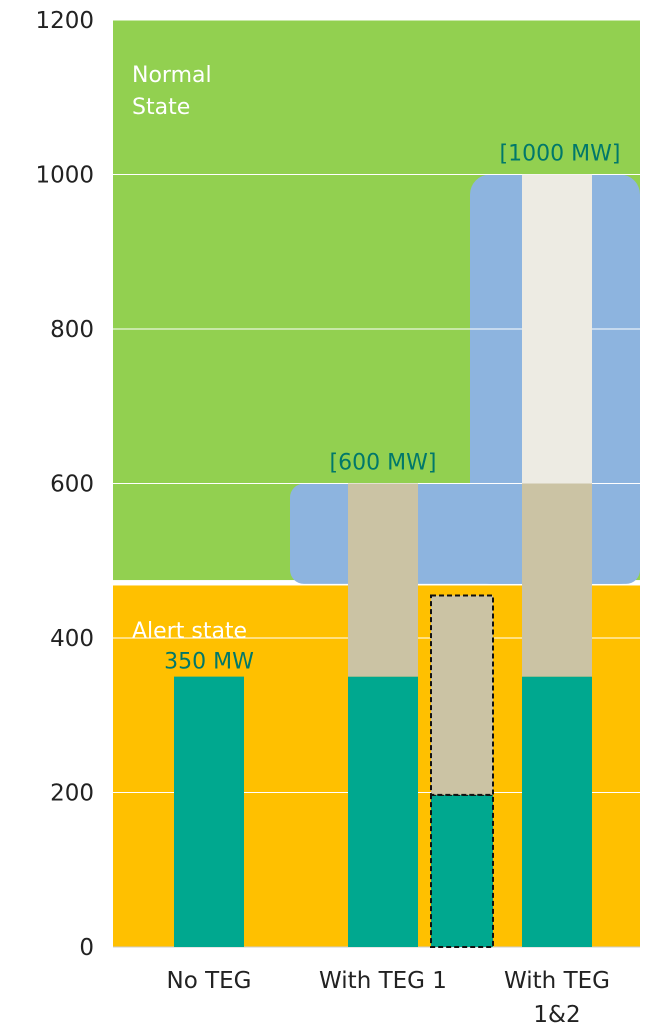  Describe the element at coordinates (557, 981) in the screenshot. I see `x-category-label: With TEG` at that location.